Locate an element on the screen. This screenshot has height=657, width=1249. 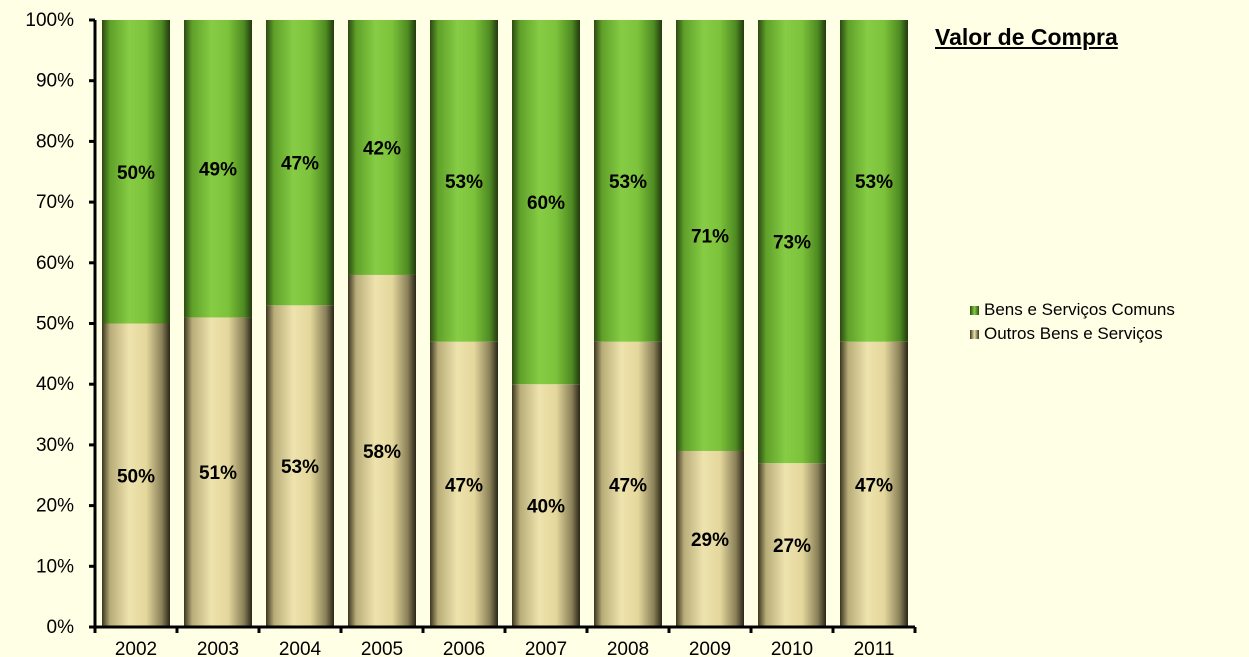
data-label-comuns-2009: 71% is located at coordinates (710, 236).